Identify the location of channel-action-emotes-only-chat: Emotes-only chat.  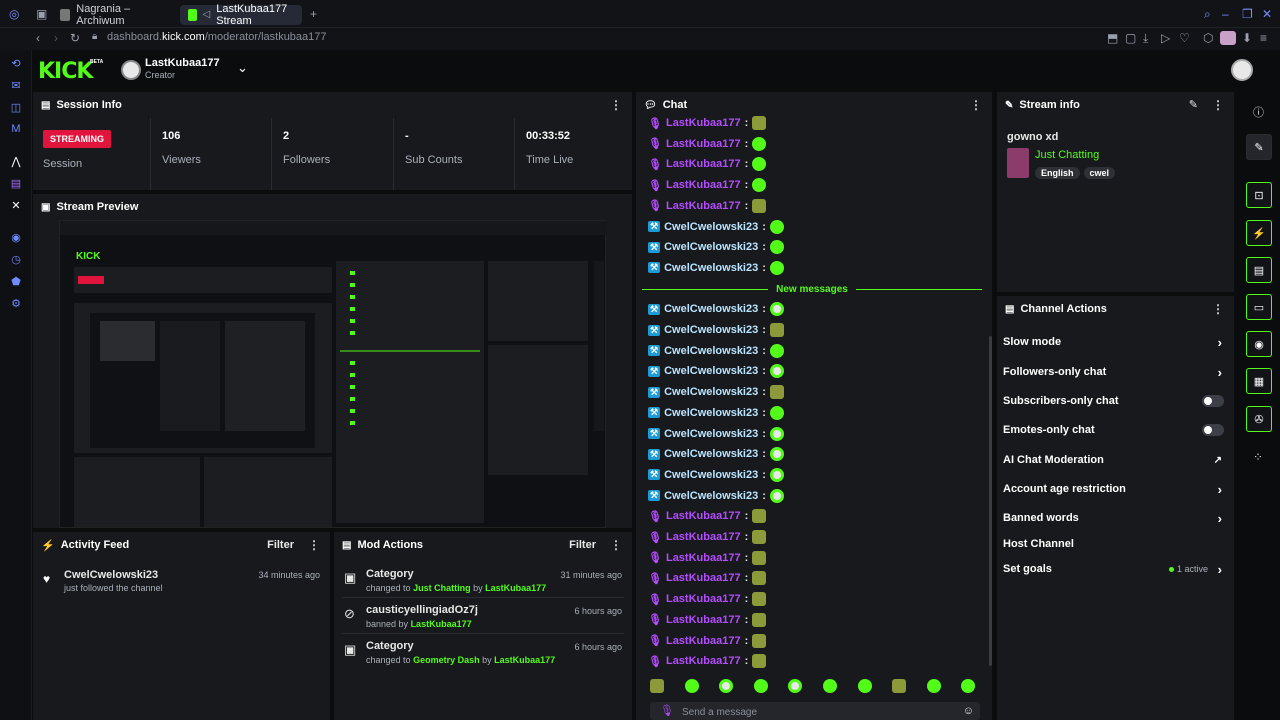
(1114, 430).